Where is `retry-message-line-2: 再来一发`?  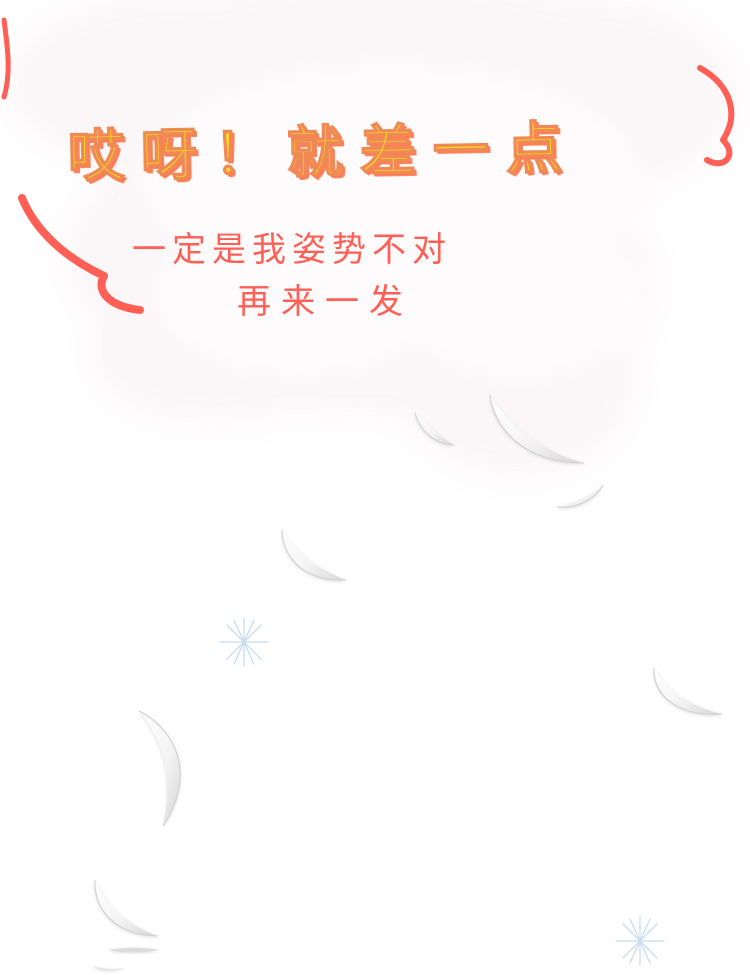
retry-message-line-2: 再来一发 is located at coordinates (325, 302).